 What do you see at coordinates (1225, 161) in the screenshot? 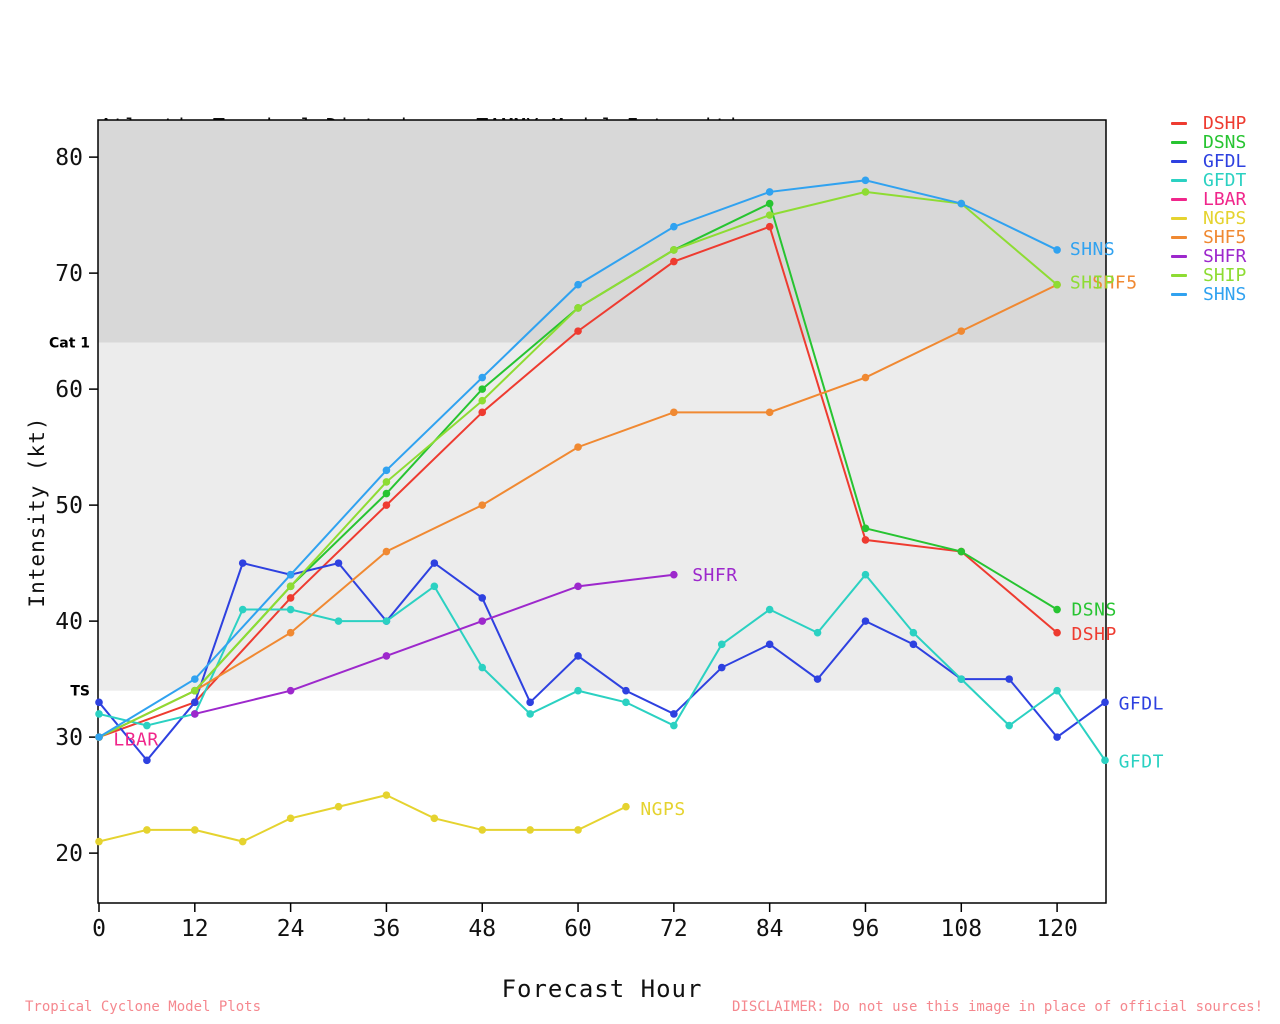
I see `legend-label: GFDL` at bounding box center [1225, 161].